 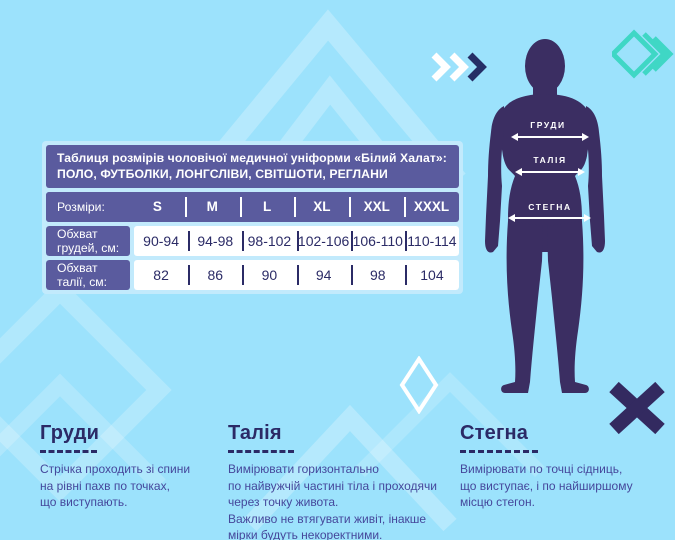 What do you see at coordinates (548, 125) in the screenshot?
I see `chest-measure-label: ГРУДИ` at bounding box center [548, 125].